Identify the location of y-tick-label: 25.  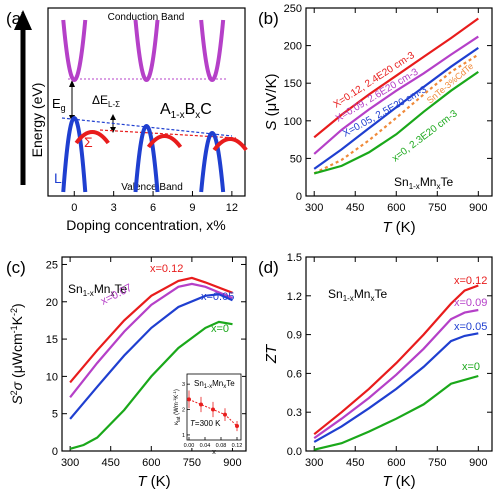
(52, 265).